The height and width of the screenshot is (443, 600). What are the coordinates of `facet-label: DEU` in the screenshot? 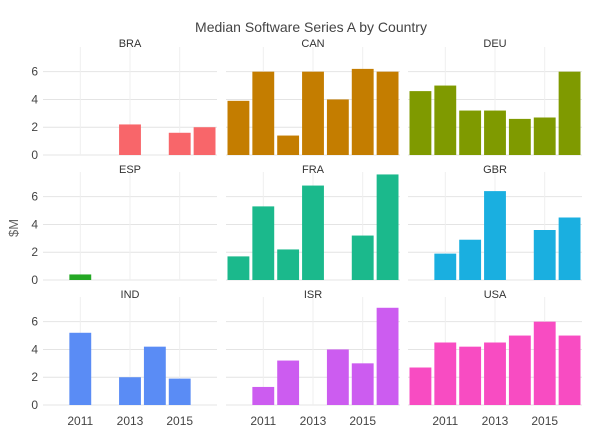 It's located at (494, 44).